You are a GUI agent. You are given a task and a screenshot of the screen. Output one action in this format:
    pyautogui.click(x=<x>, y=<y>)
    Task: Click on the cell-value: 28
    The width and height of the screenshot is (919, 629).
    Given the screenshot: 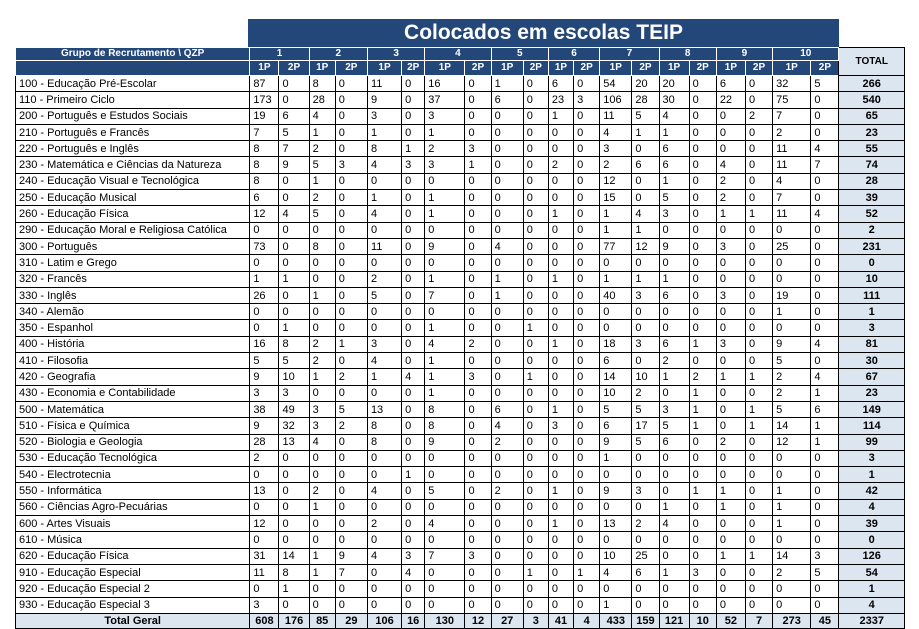 What is the action you would take?
    pyautogui.click(x=322, y=100)
    